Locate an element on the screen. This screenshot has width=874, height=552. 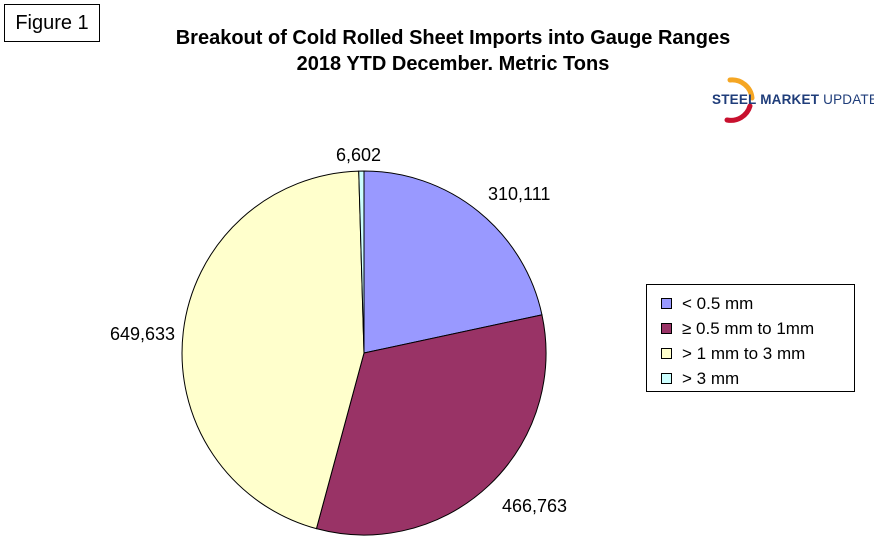
legend-item-2: ≥ 0.5 mm to 1mm is located at coordinates (757, 328).